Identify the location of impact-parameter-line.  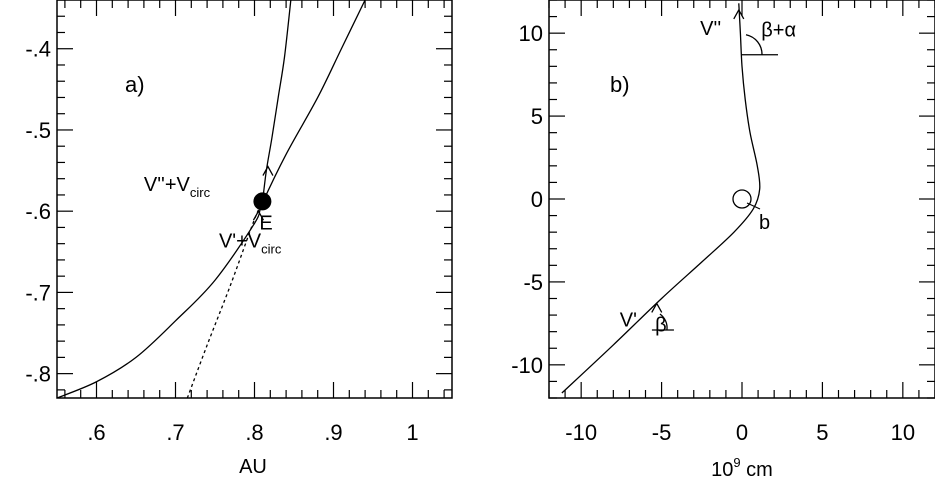
(753, 206).